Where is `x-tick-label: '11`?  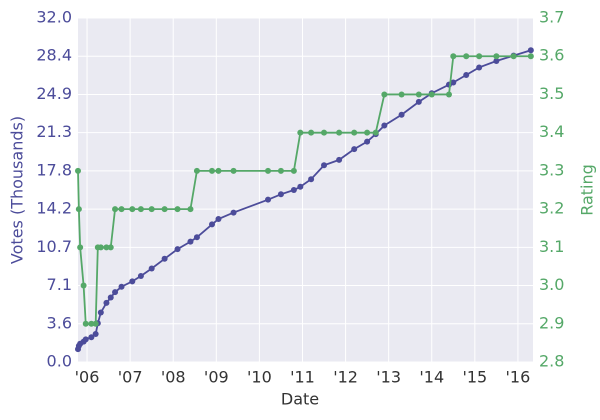 x-tick-label: '11 is located at coordinates (302, 377).